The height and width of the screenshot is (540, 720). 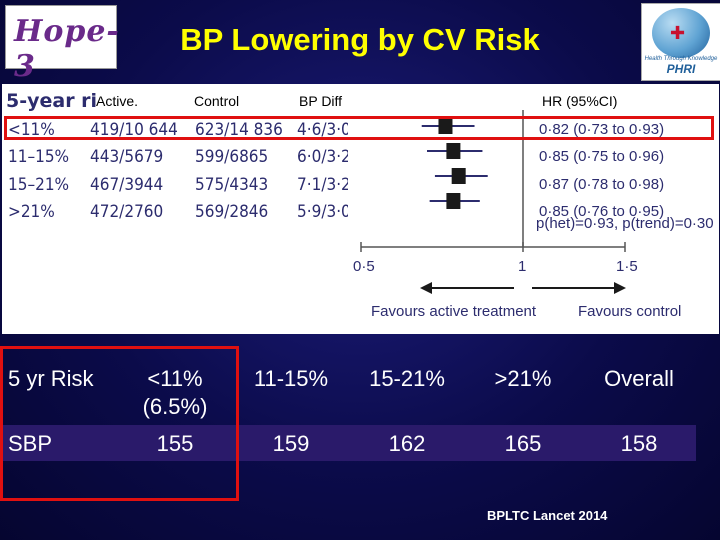 I want to click on table-header-15-21: 15-21%, so click(x=407, y=378).